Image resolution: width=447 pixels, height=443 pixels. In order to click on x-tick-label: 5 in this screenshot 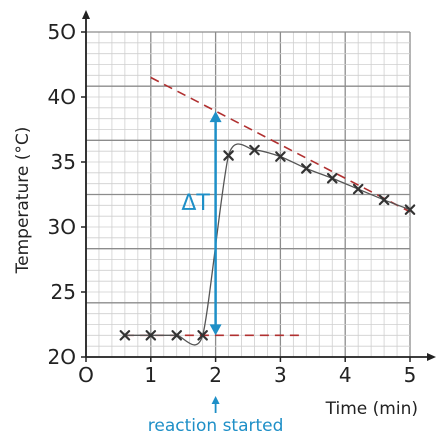, I will do `click(410, 375)`.